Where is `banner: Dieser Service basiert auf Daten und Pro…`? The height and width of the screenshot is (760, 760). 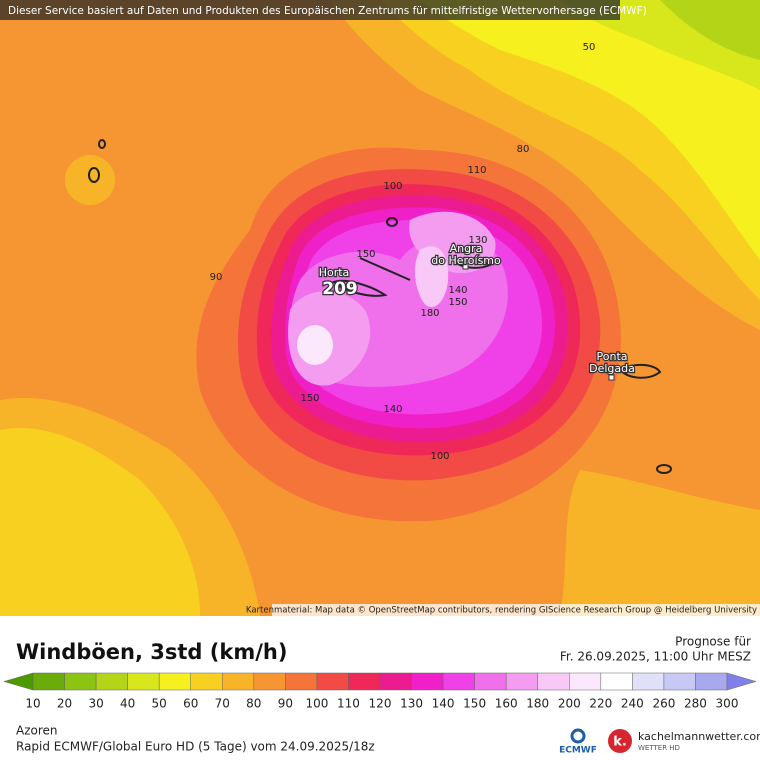 banner: Dieser Service basiert auf Daten und Pro… is located at coordinates (327, 11).